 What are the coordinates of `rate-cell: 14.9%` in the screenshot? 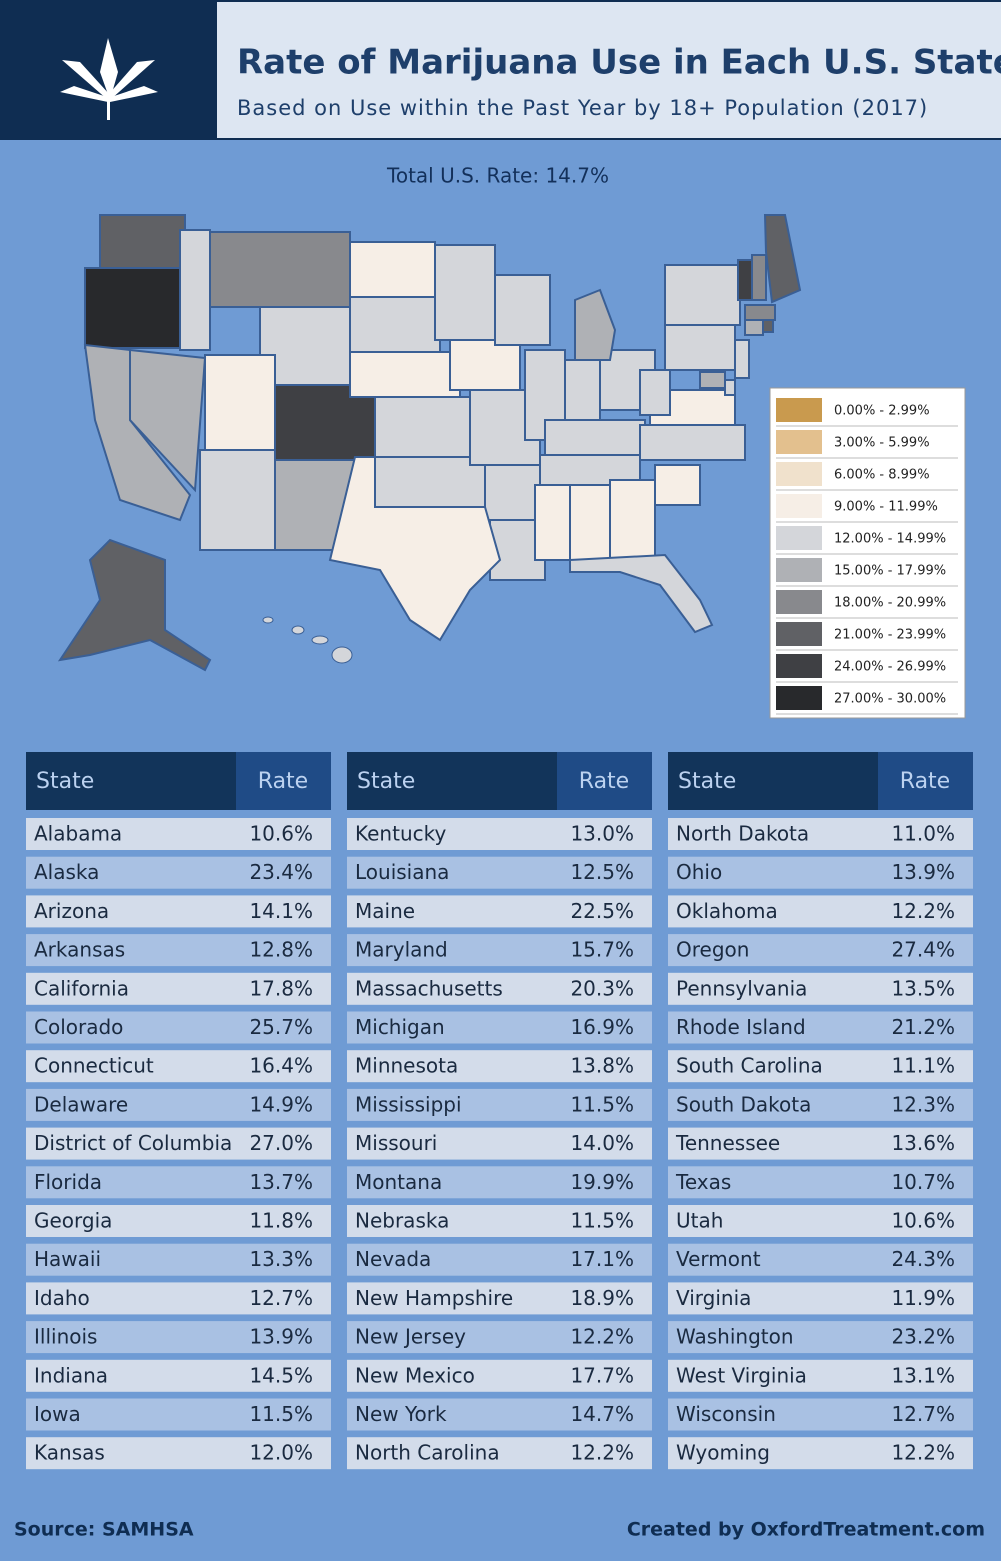 It's located at (281, 1104).